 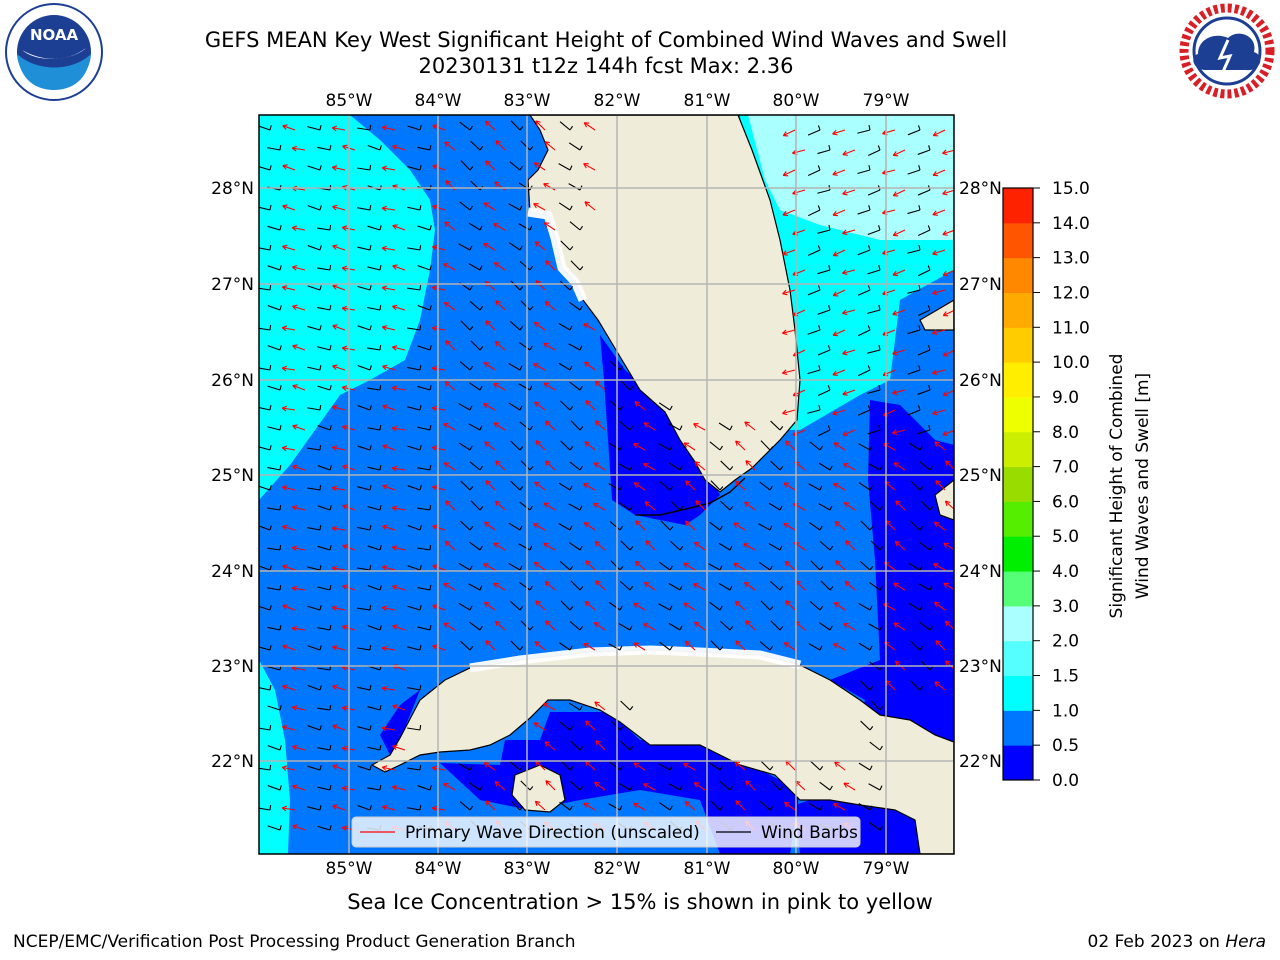 I want to click on lon-label-top: 85°W, so click(x=349, y=101).